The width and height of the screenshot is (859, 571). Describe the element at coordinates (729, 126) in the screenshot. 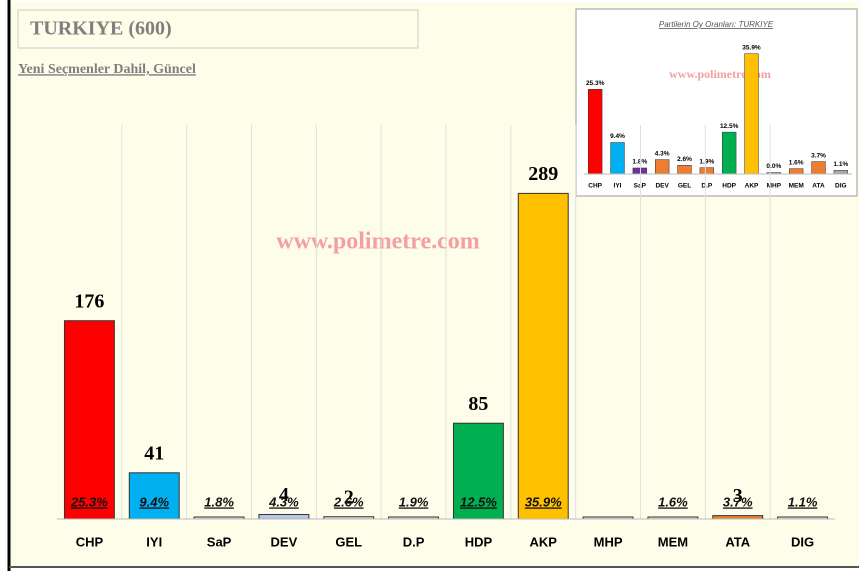

I see `value-label: 12.5%` at that location.